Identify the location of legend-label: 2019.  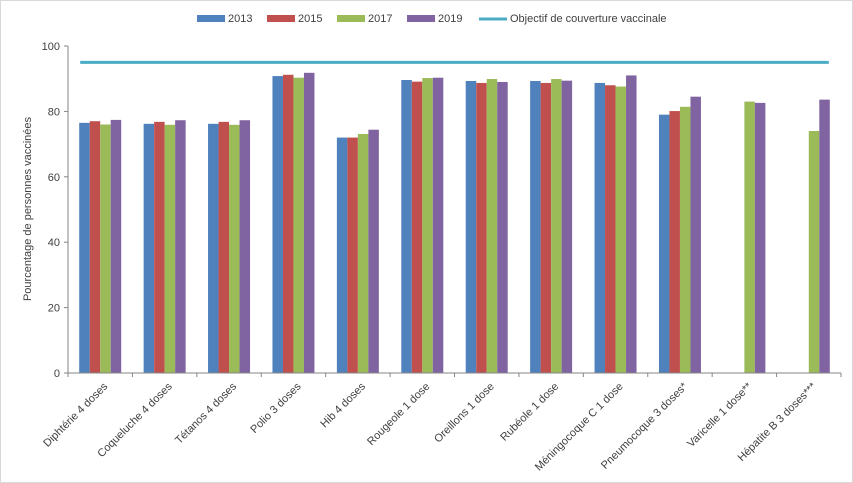
(450, 19).